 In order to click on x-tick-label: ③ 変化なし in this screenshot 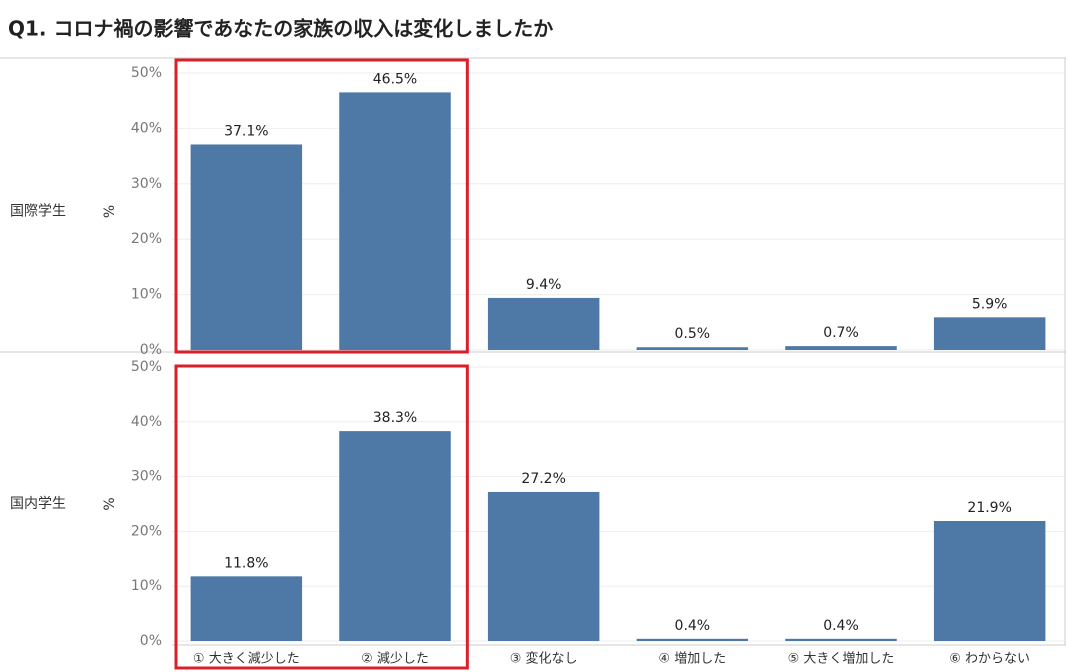, I will do `click(544, 659)`.